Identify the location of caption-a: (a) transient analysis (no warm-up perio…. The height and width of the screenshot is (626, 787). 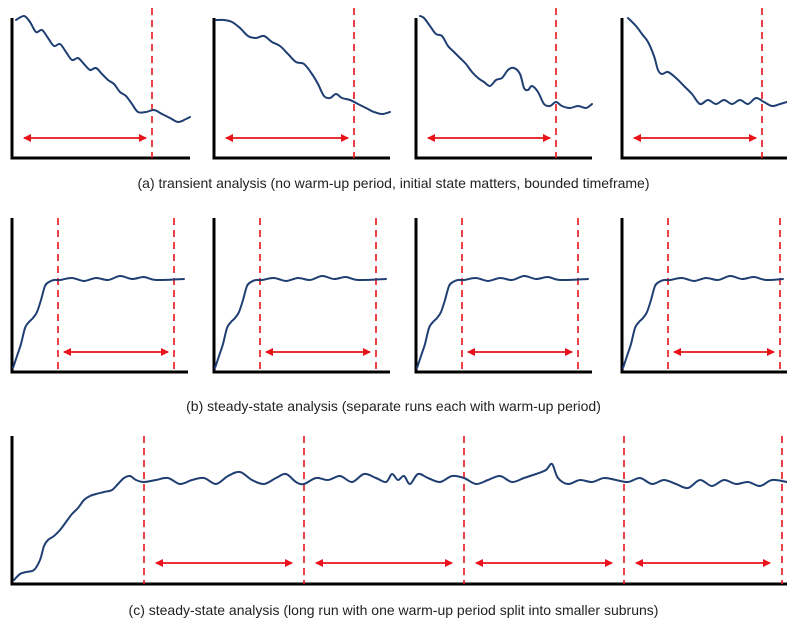
(393, 183).